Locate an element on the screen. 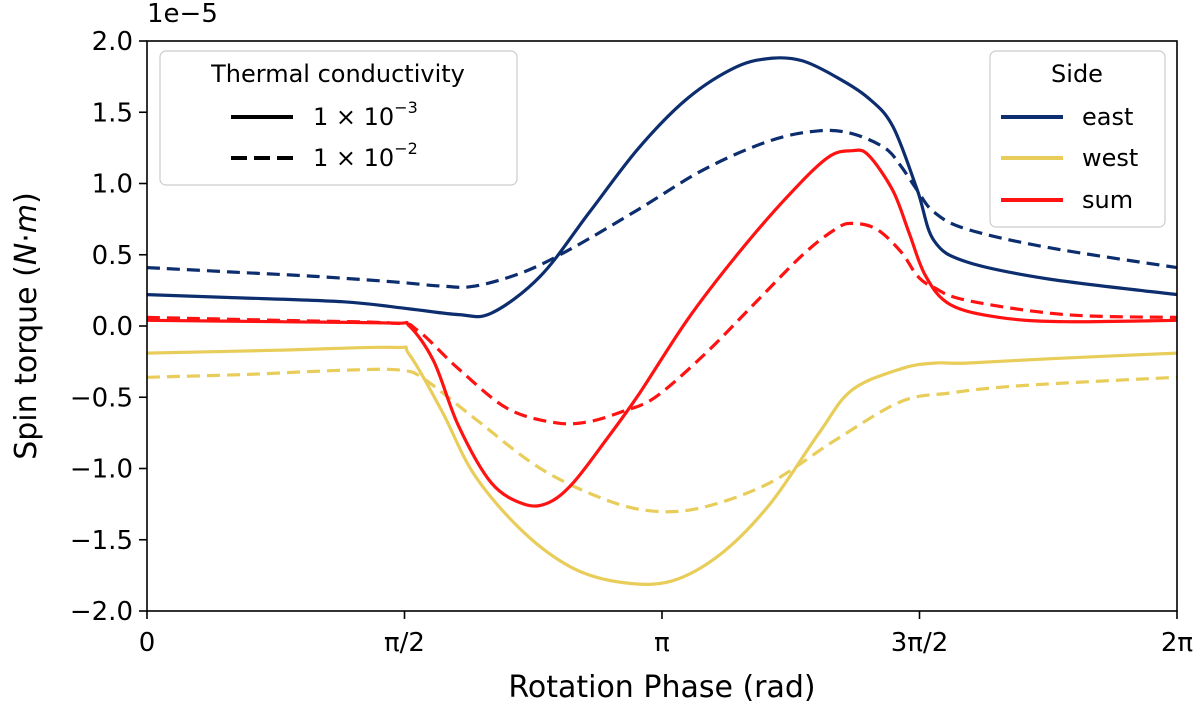 This screenshot has width=1200, height=706. x-tick-label: 3π/2 is located at coordinates (920, 643).